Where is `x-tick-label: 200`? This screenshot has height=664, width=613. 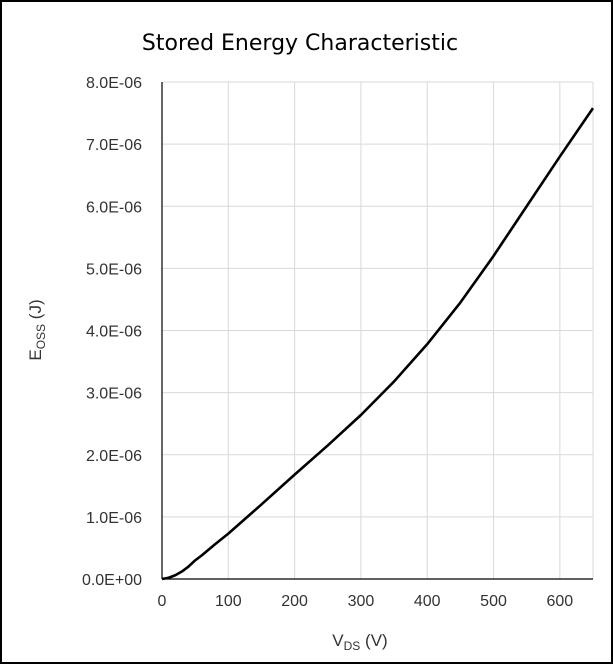 x-tick-label: 200 is located at coordinates (294, 601).